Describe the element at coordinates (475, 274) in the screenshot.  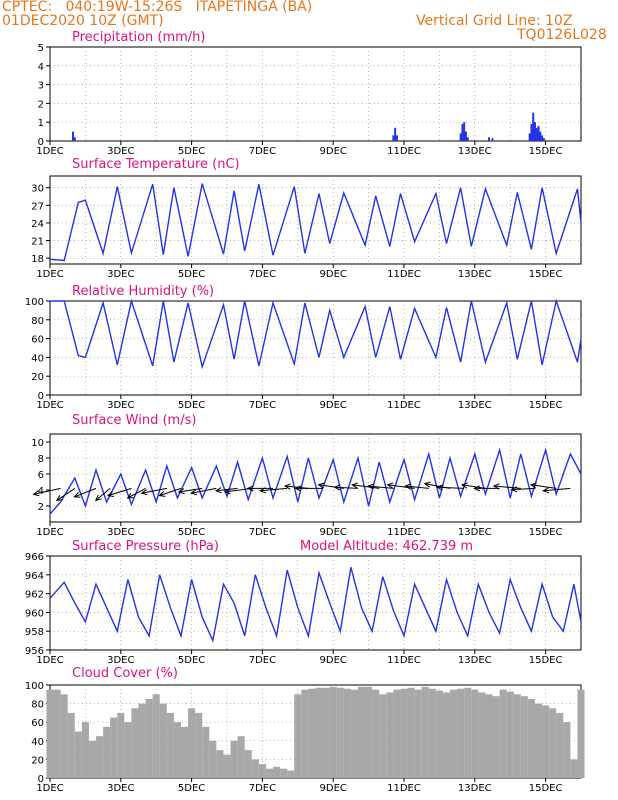
I see `temperature-xtick-label: 13DEC` at that location.